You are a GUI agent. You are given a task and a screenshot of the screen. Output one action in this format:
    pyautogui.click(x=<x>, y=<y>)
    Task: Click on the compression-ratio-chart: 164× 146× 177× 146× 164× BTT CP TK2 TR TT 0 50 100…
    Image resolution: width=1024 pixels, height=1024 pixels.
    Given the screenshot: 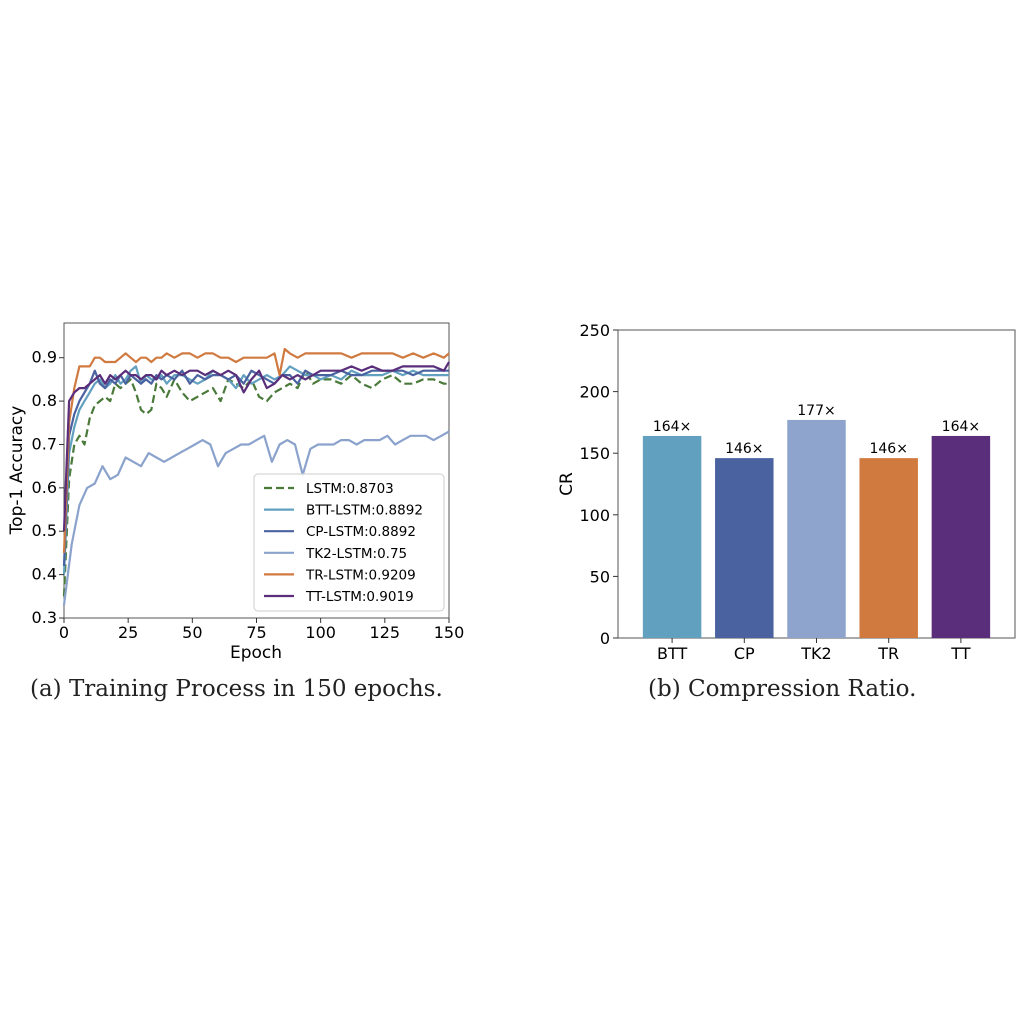 What is the action you would take?
    pyautogui.click(x=786, y=492)
    